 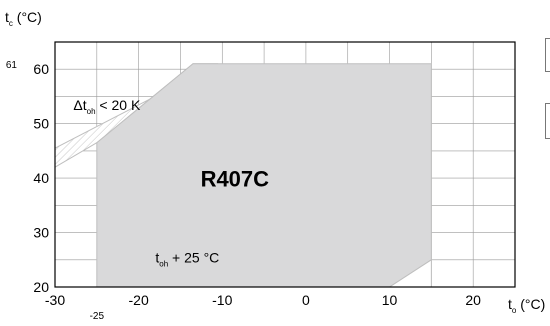 I want to click on y-axis-label: tc (°C), so click(x=23, y=18).